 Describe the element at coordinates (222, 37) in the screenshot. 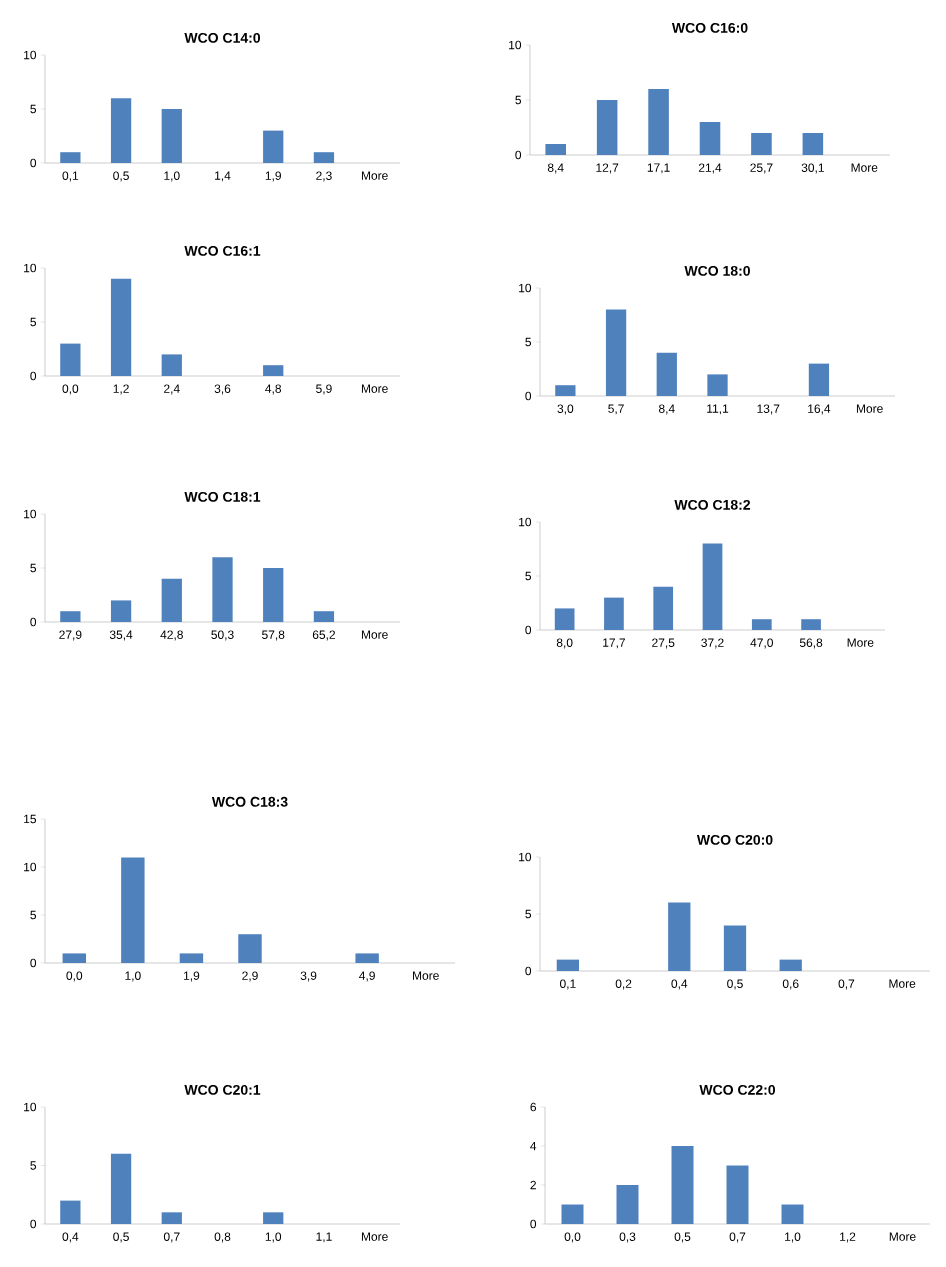

I see `chart-title: WCO C14:0` at that location.